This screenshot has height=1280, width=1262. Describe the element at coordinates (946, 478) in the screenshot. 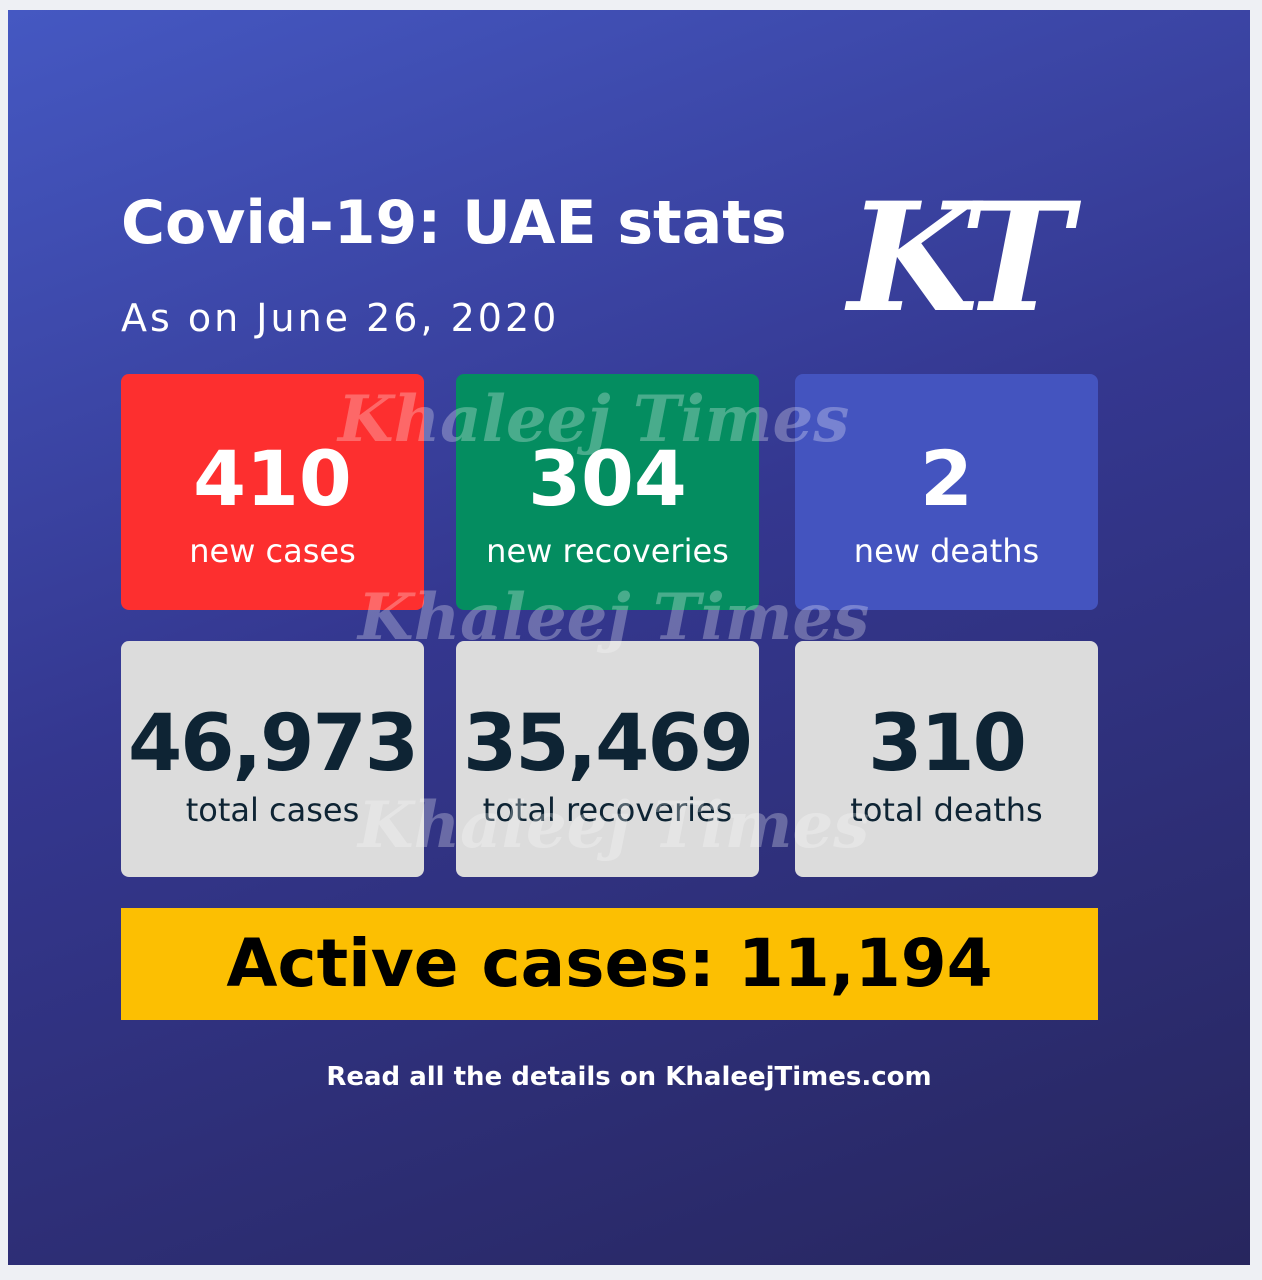

I see `stat-value: 2` at that location.